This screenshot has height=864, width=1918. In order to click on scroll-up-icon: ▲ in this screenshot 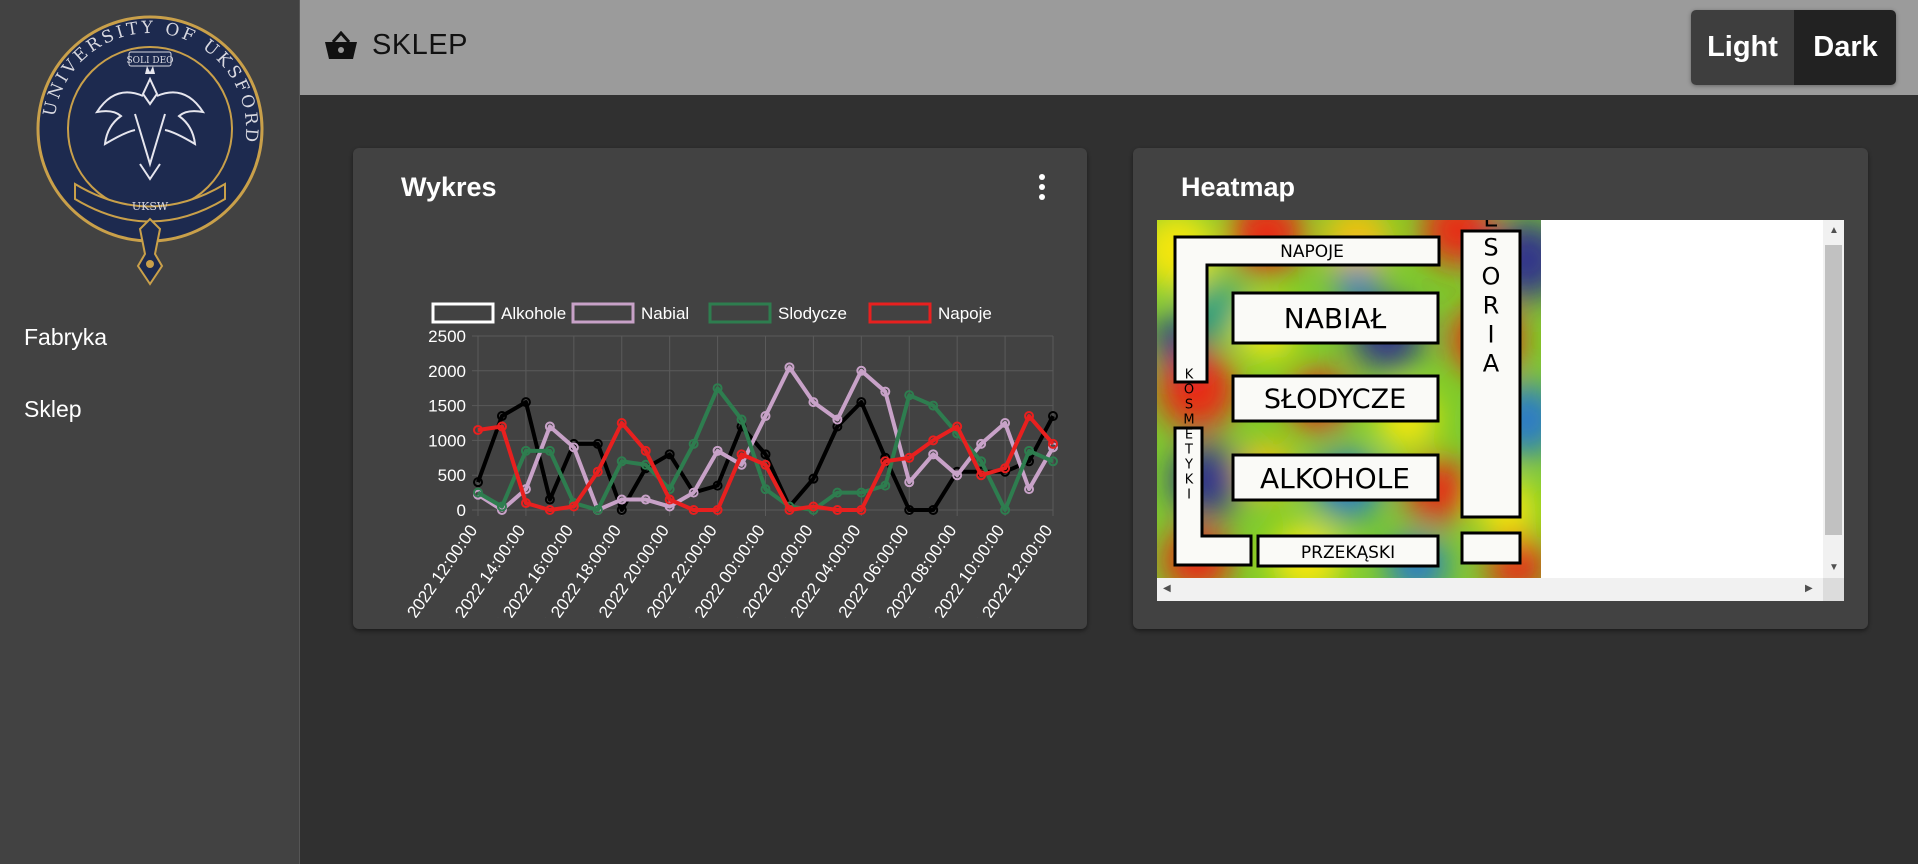, I will do `click(1834, 230)`.